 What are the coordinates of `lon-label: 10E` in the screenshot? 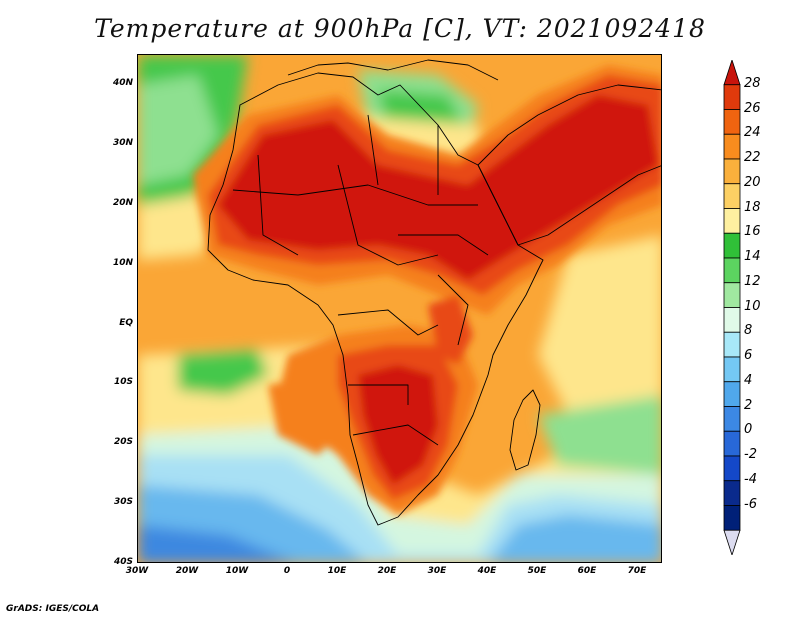 It's located at (337, 571).